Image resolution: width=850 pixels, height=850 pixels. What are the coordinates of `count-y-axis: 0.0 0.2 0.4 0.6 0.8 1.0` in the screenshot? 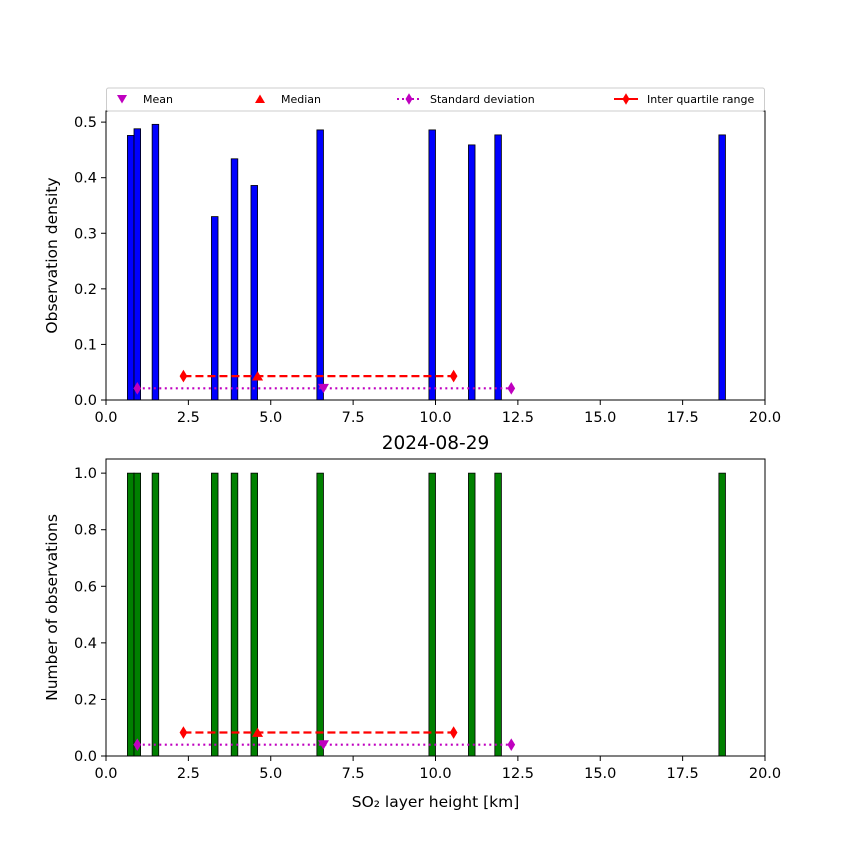 It's located at (90, 615).